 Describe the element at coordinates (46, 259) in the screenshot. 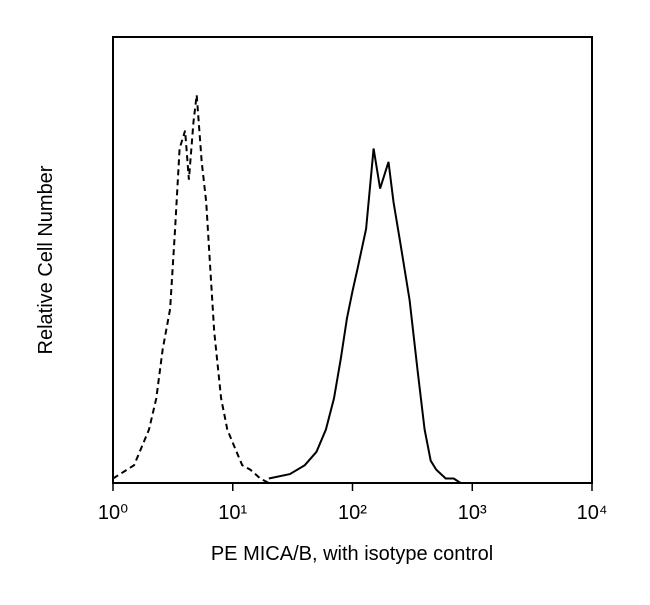

I see `y-axis-label: Relative Cell Number` at that location.